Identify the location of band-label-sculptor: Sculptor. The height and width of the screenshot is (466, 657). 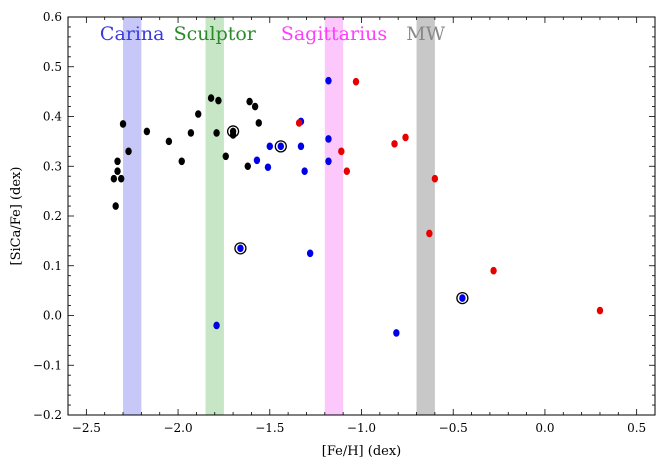
(215, 34).